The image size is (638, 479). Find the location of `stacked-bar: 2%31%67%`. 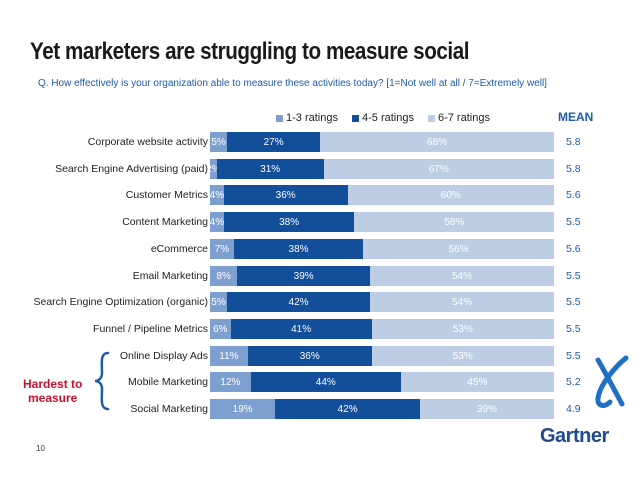

stacked-bar: 2%31%67% is located at coordinates (382, 169).